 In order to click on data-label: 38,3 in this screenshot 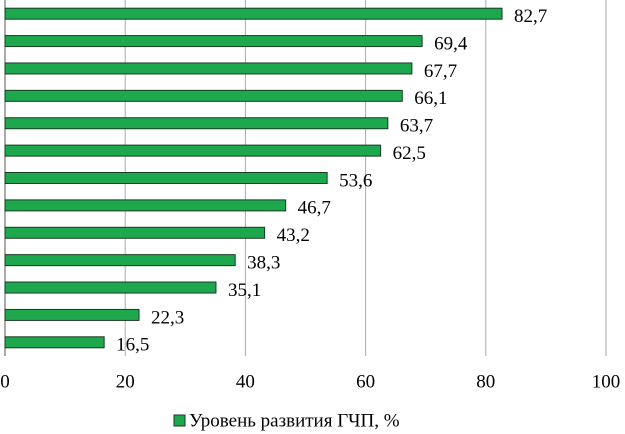, I will do `click(263, 263)`.